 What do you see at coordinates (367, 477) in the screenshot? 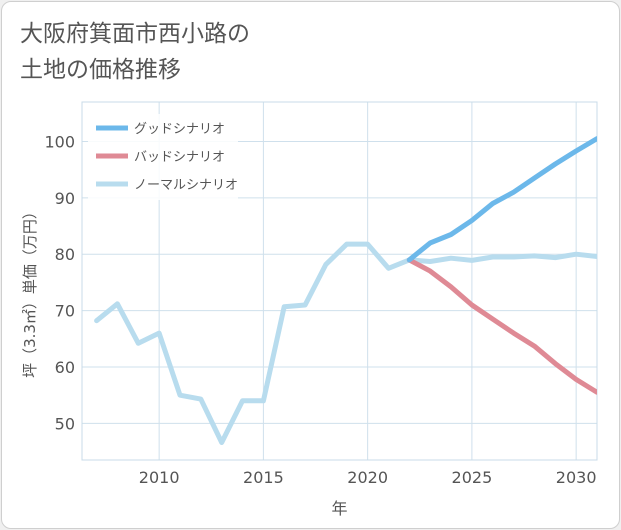
I see `x-tick-label: 2020` at bounding box center [367, 477].